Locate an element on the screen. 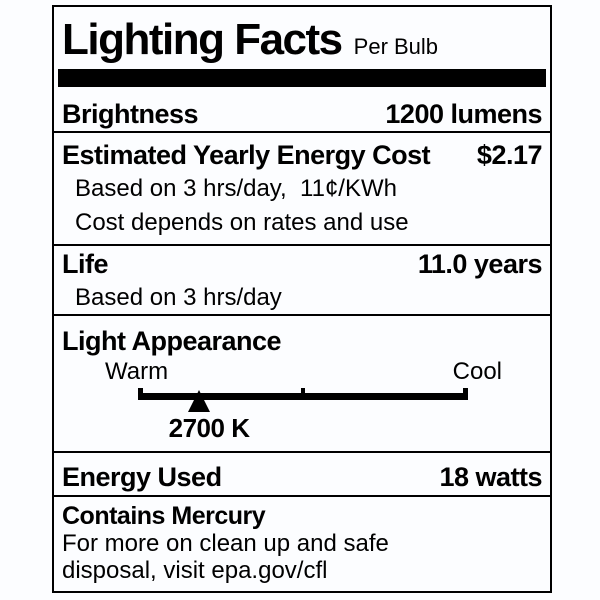  scale-tick-left is located at coordinates (140, 394).